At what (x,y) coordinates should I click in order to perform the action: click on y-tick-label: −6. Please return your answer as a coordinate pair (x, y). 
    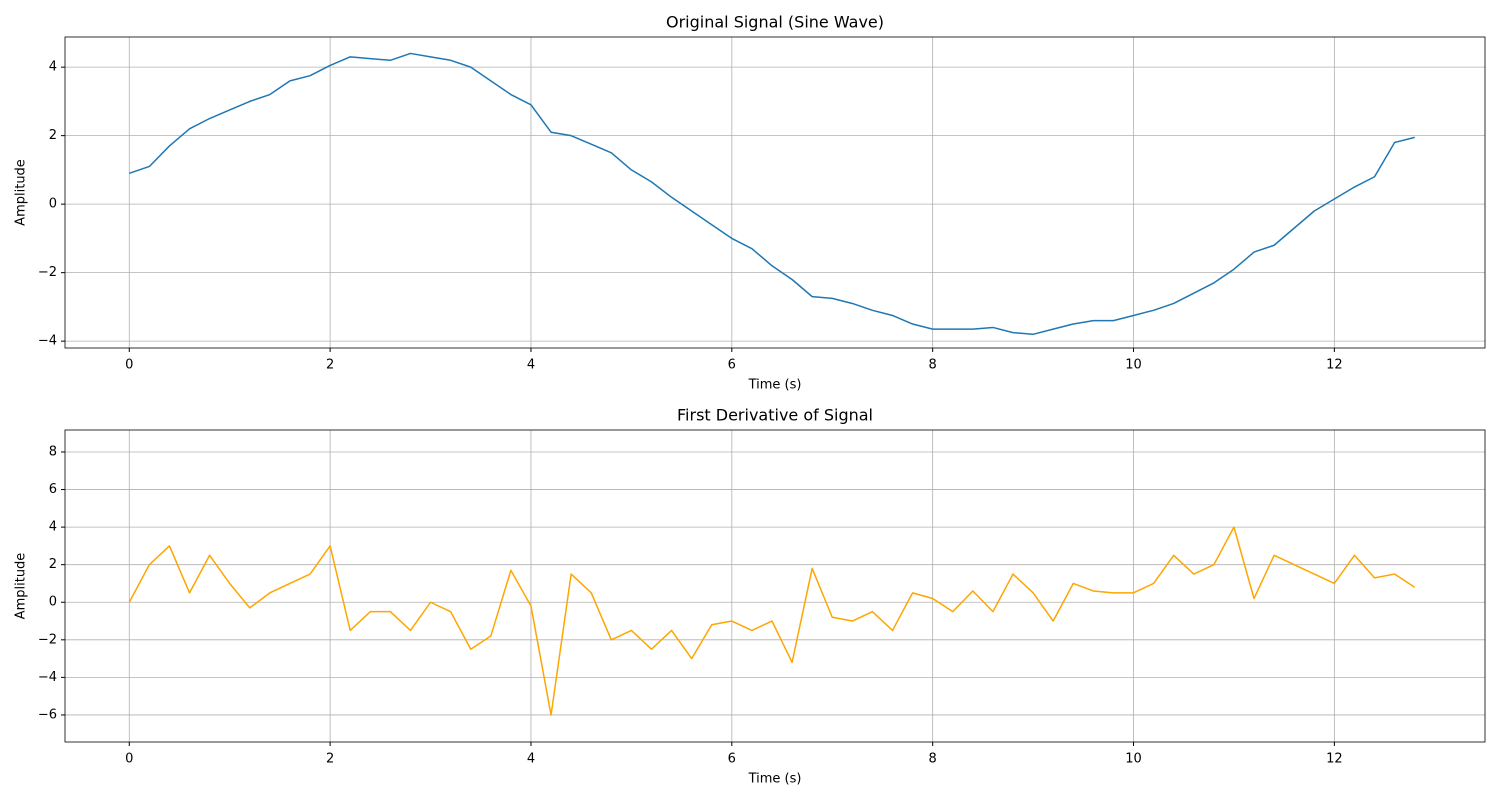
    Looking at the image, I should click on (47, 714).